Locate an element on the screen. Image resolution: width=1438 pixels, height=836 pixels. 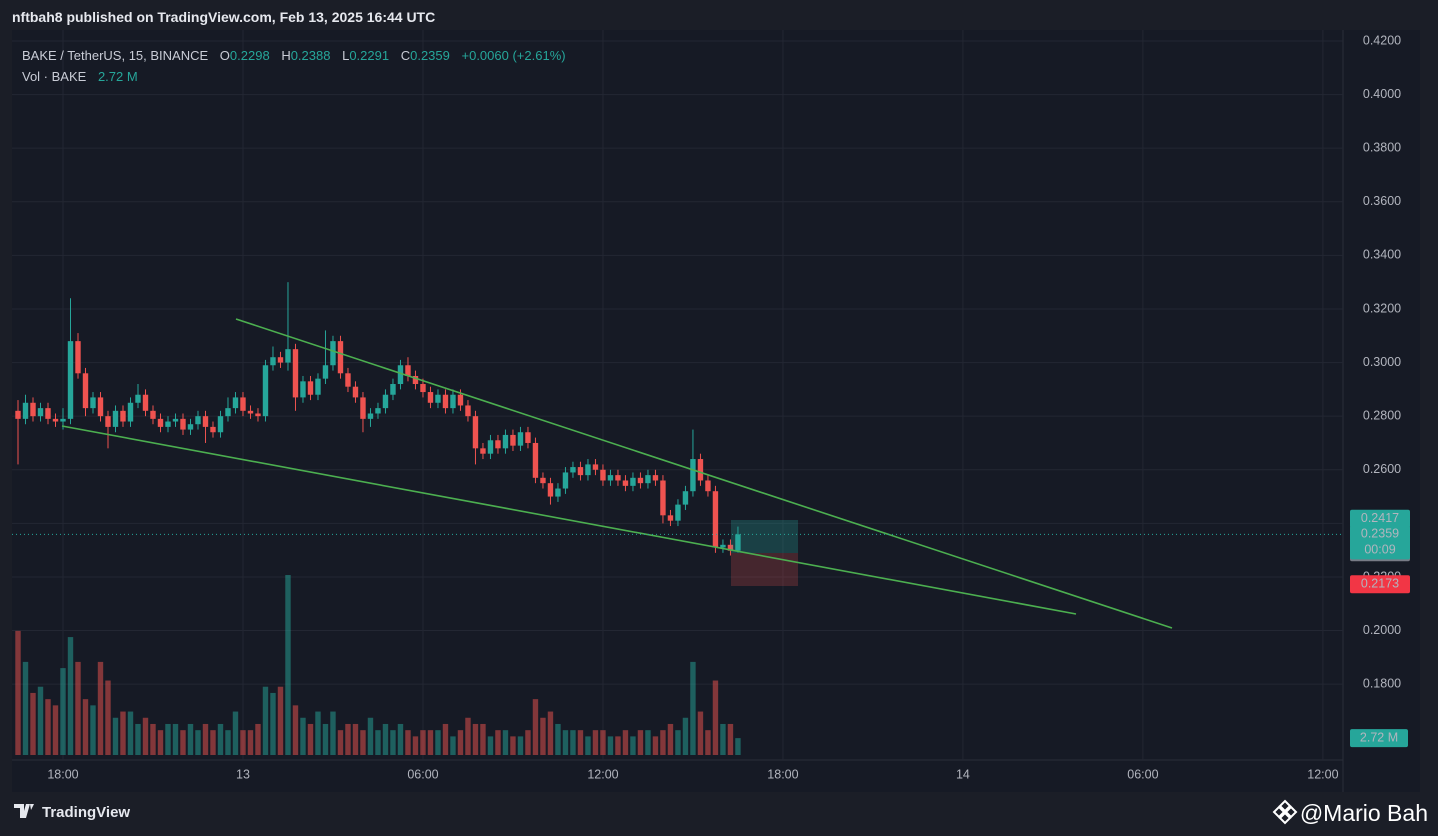
y-tick-label: 0.4000 is located at coordinates (1382, 94).